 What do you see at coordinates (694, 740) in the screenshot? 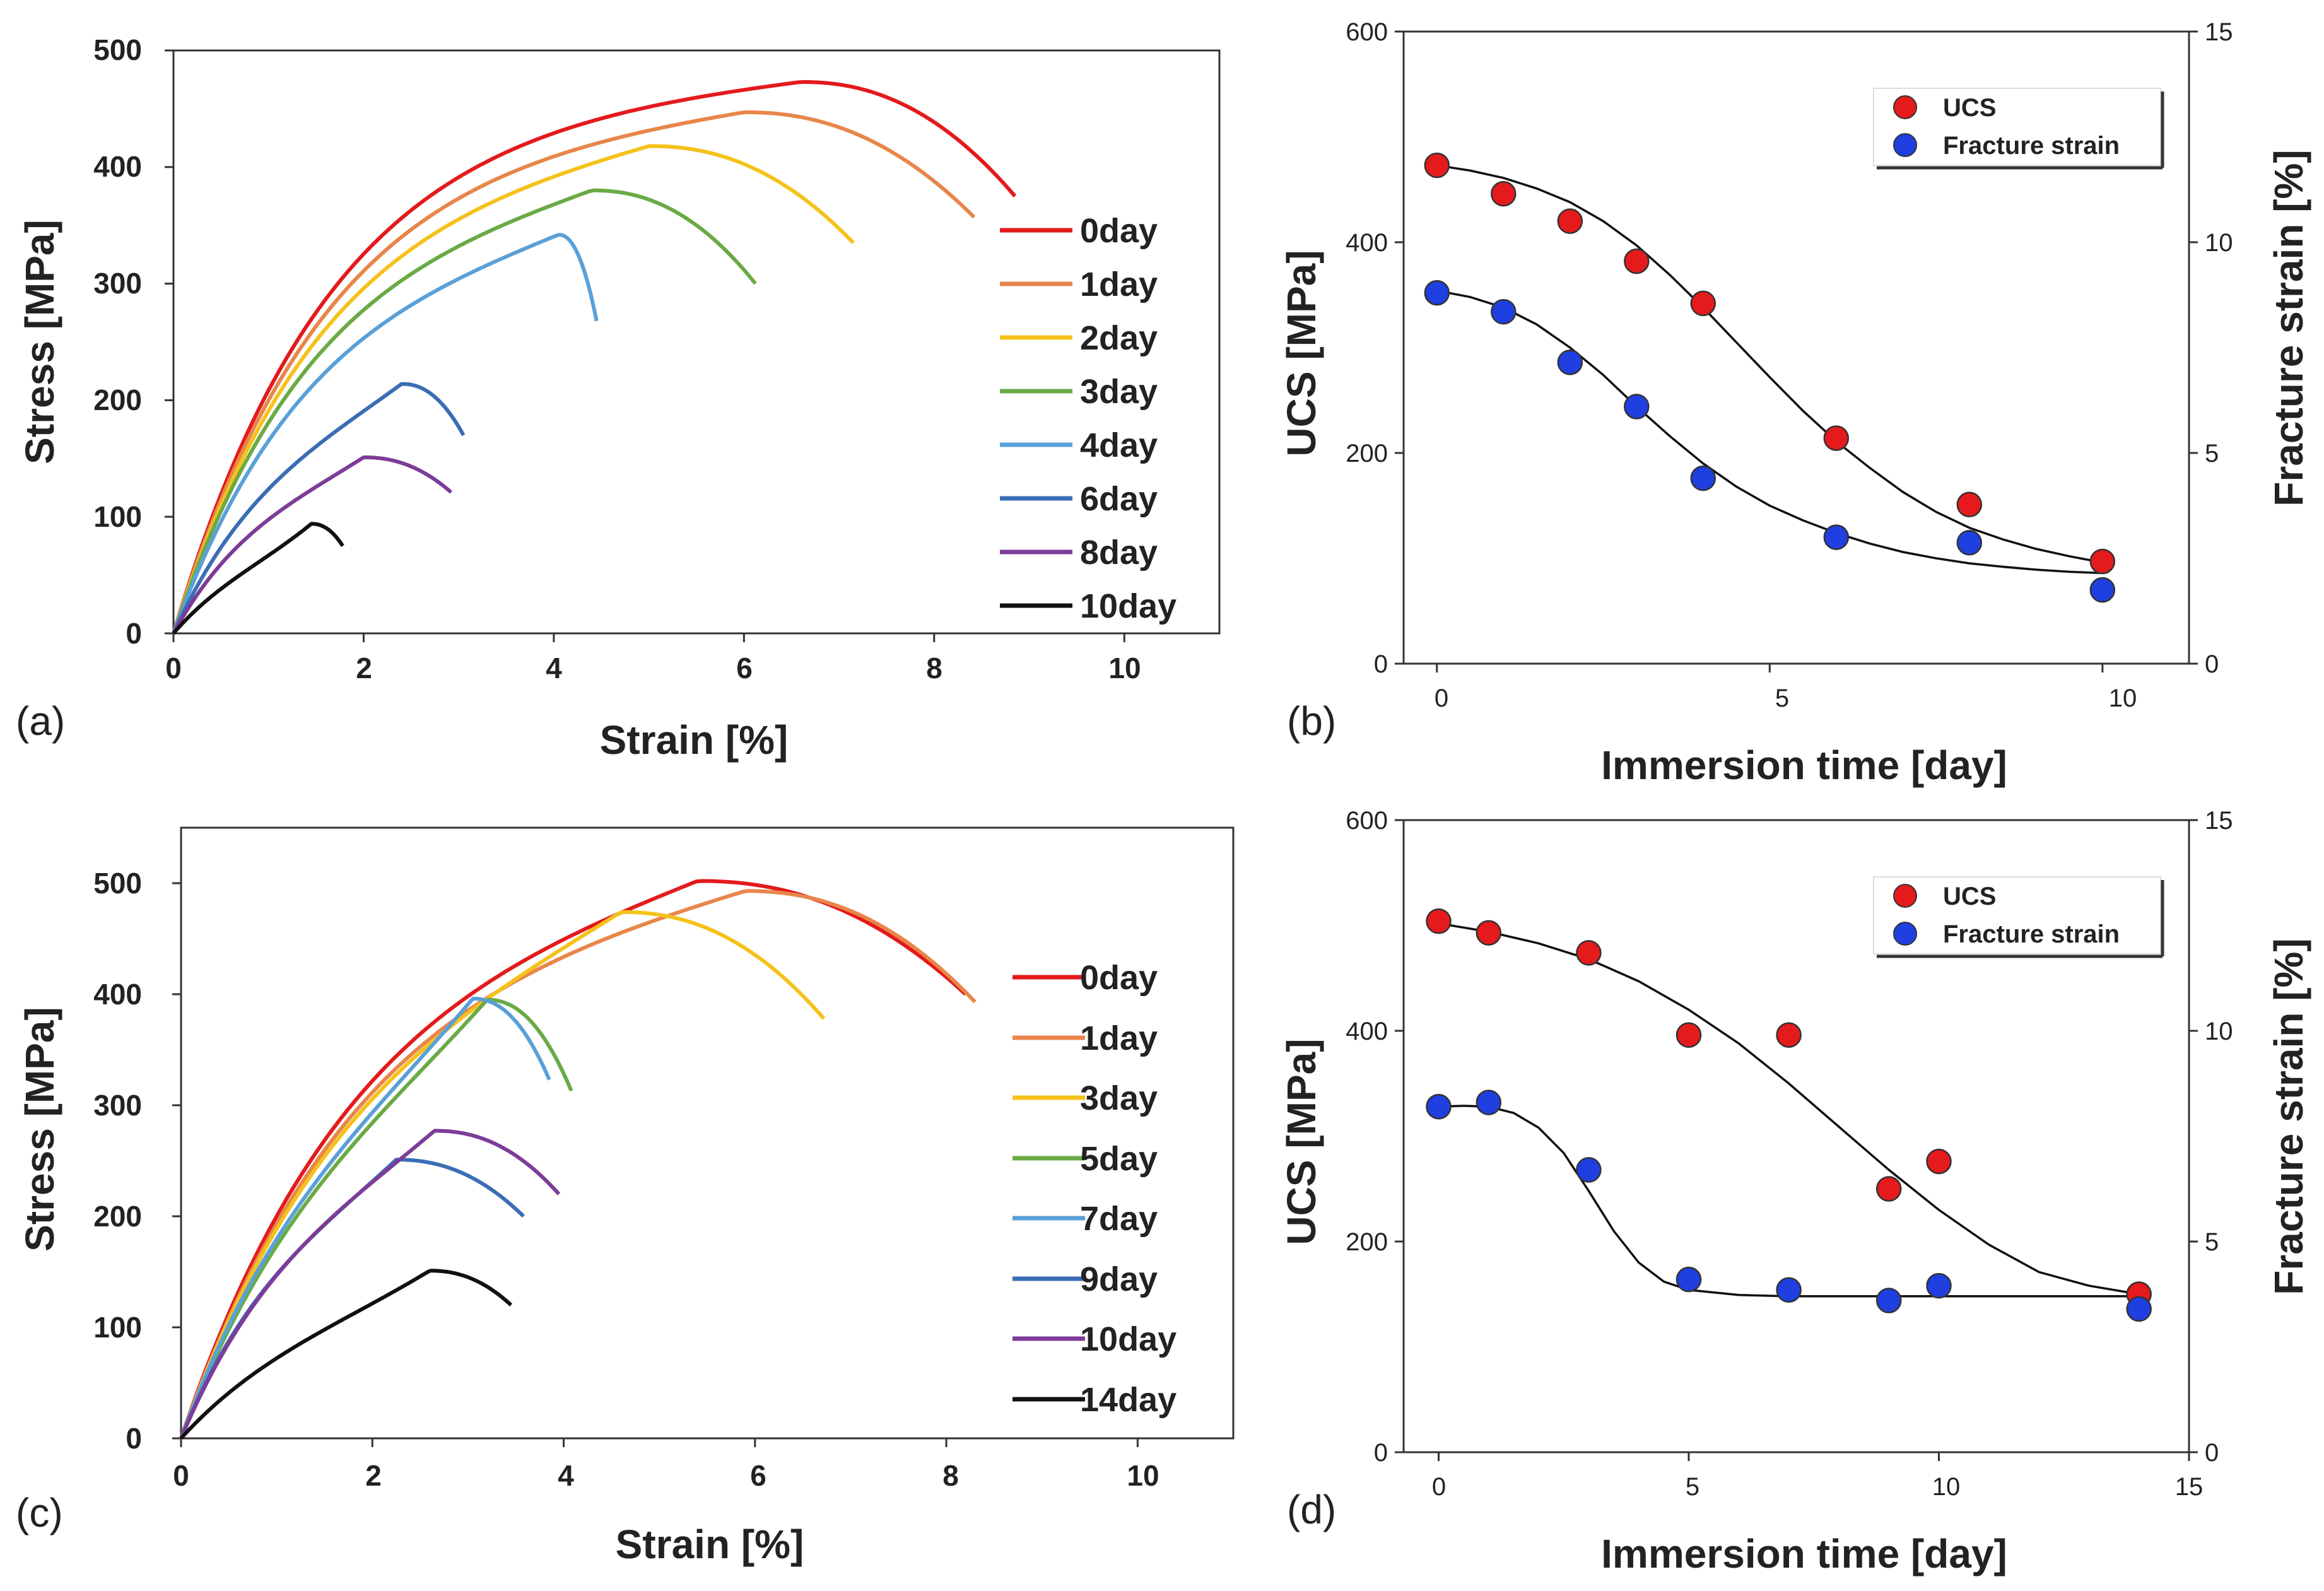
I see `panel-a-xlabel: Strain [%]` at bounding box center [694, 740].